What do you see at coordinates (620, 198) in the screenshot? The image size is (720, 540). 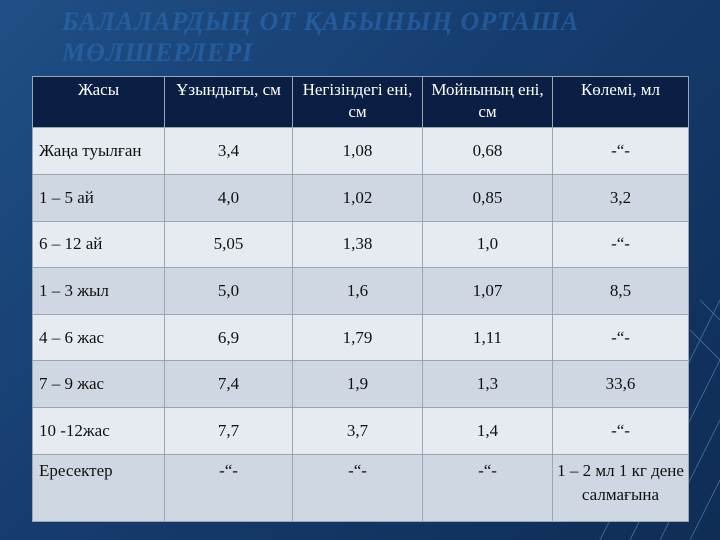 I see `table-cell: 3,2` at bounding box center [620, 198].